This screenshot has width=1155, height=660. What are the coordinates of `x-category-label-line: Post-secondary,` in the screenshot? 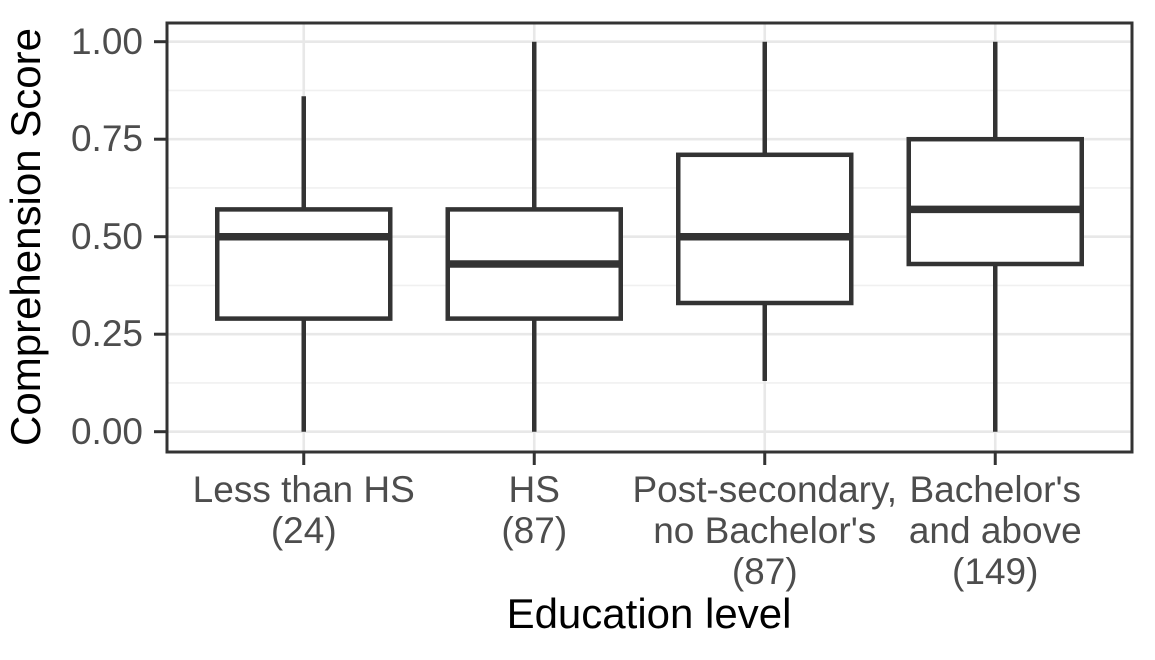 It's located at (765, 489).